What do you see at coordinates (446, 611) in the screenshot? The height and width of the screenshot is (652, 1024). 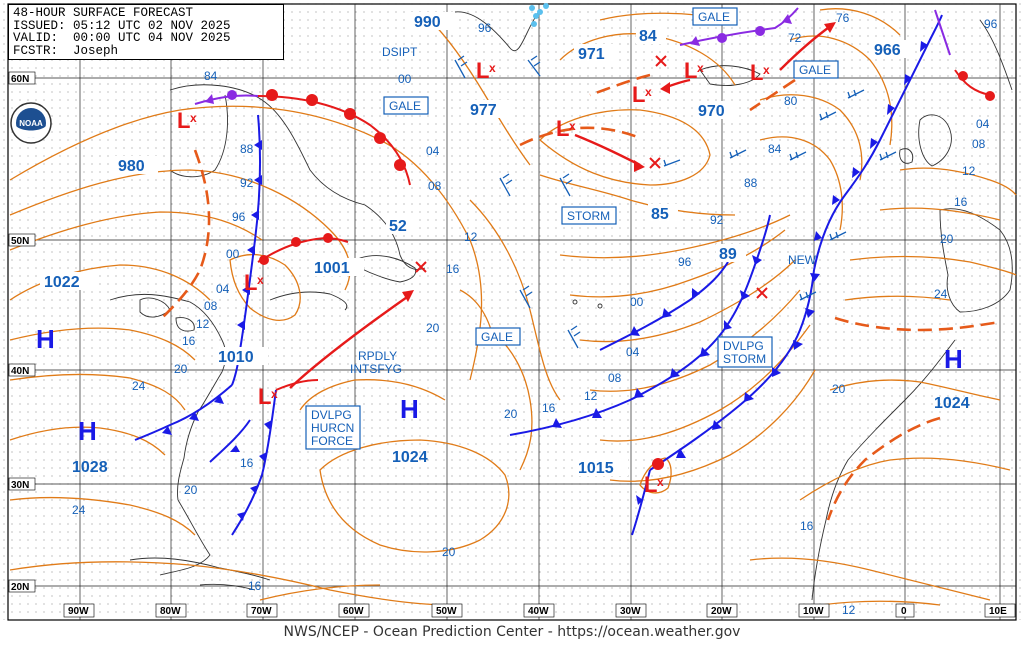 I see `lon-label-50w: 50W` at bounding box center [446, 611].